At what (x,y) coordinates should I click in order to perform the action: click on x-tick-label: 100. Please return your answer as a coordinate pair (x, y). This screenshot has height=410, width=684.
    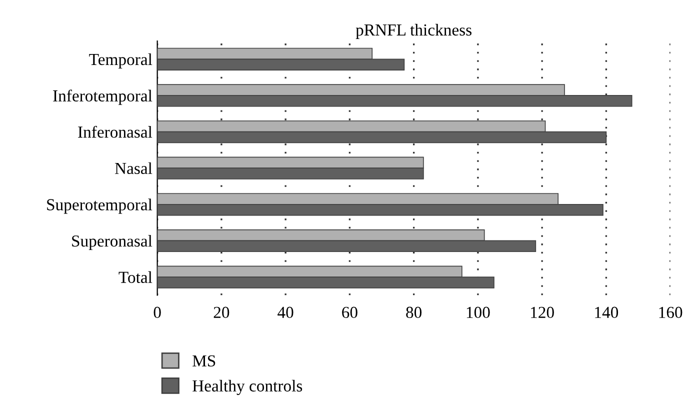
    Looking at the image, I should click on (478, 312).